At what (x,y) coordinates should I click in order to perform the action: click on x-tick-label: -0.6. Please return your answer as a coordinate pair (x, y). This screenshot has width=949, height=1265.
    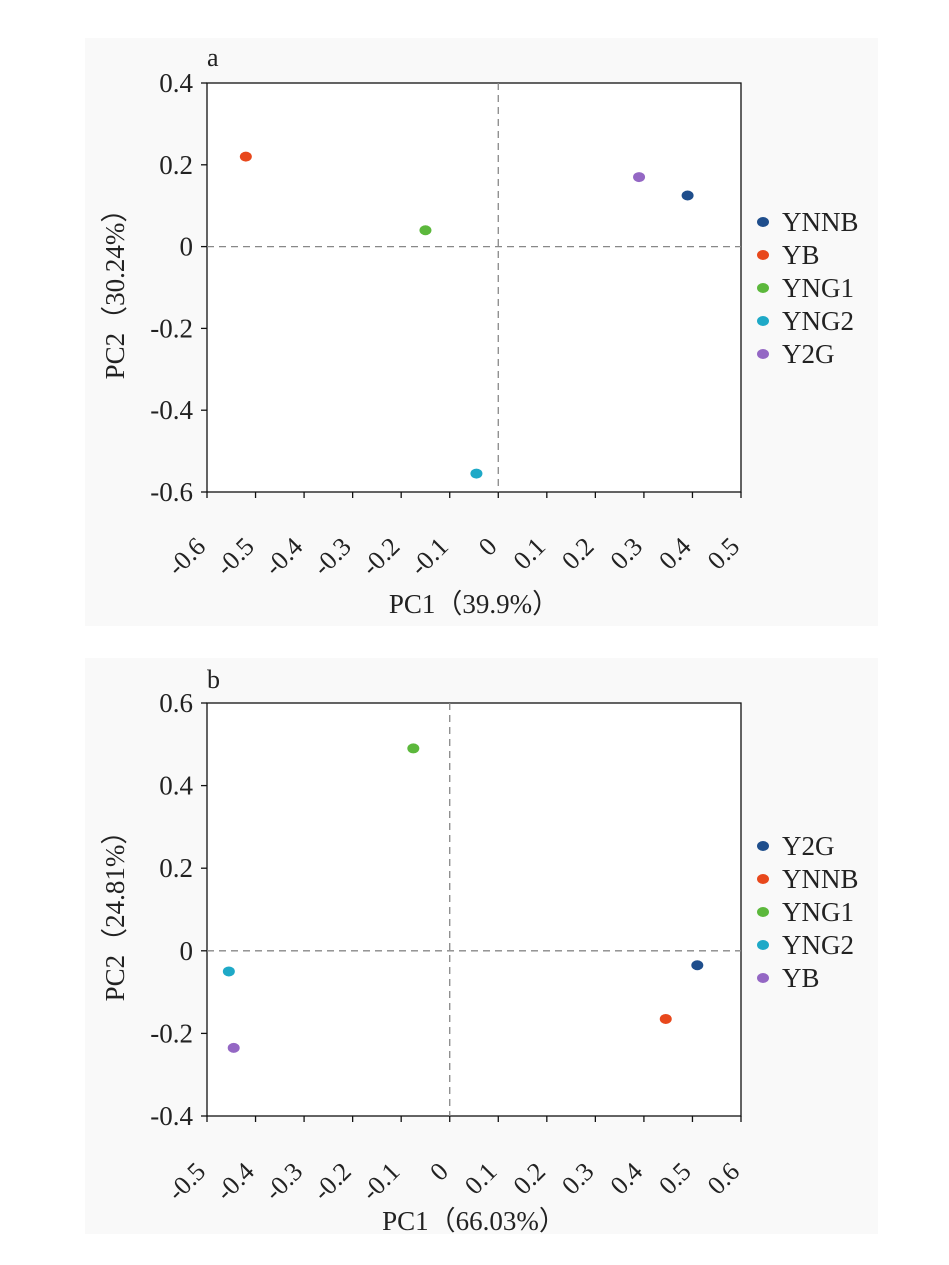
    Looking at the image, I should click on (187, 557).